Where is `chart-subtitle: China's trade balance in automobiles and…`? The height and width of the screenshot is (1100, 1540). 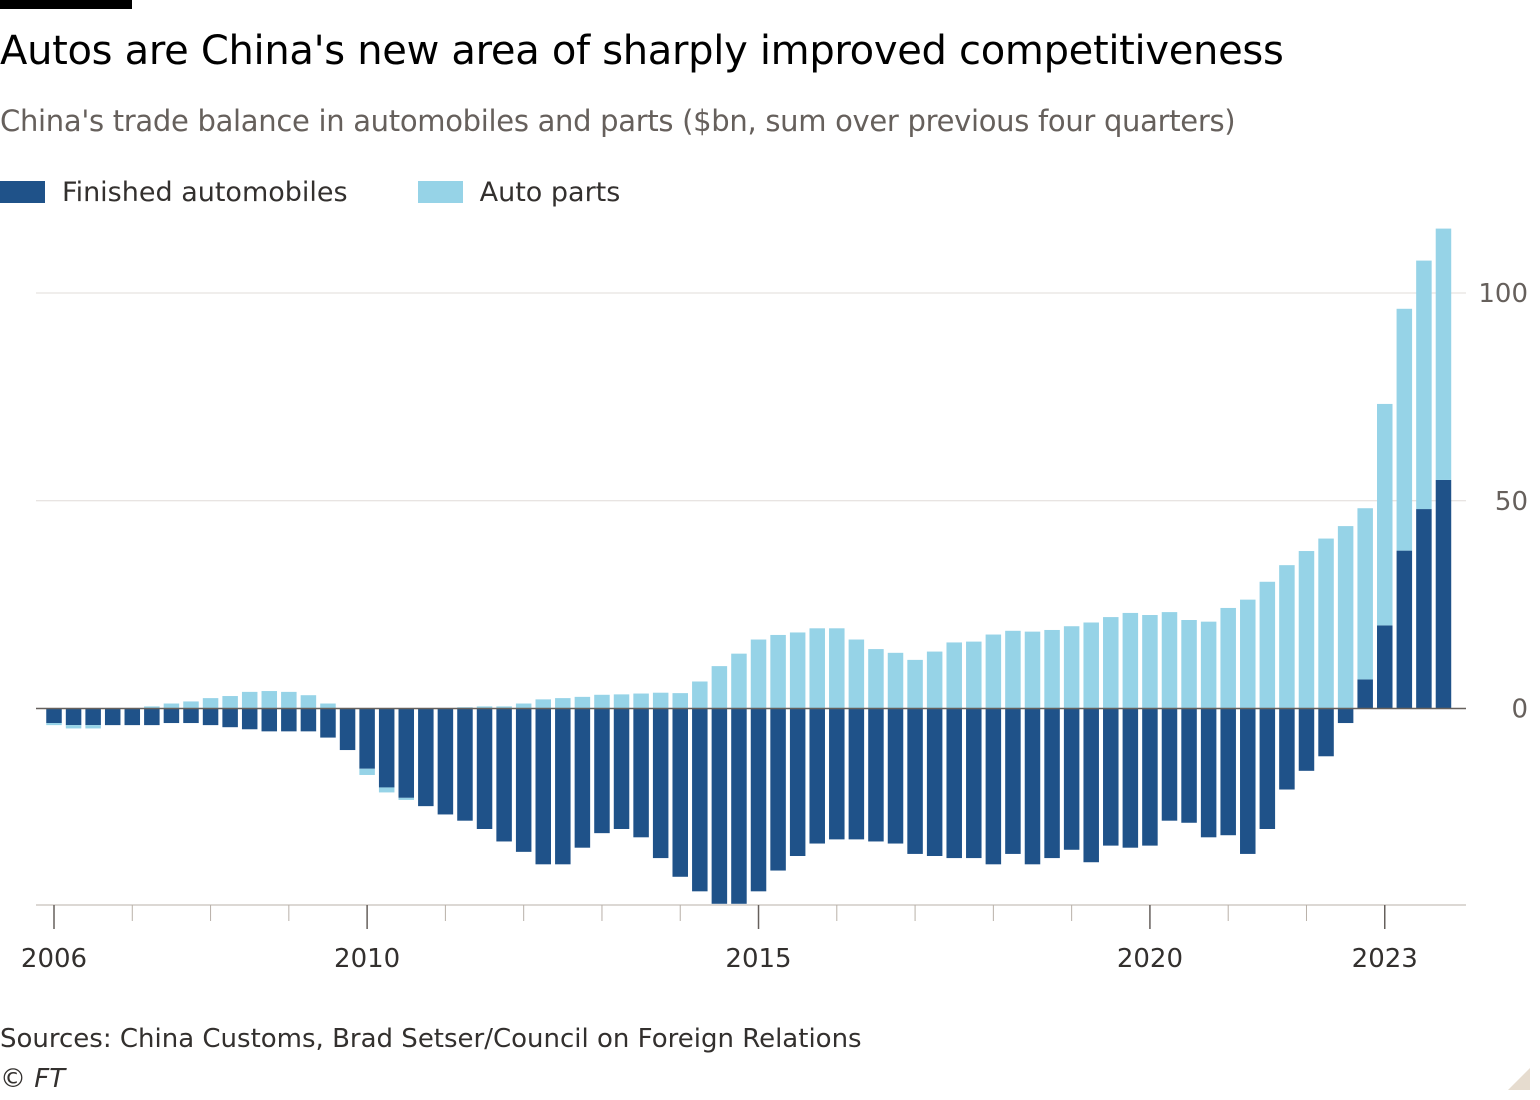 chart-subtitle: China's trade balance in automobiles and… is located at coordinates (618, 121).